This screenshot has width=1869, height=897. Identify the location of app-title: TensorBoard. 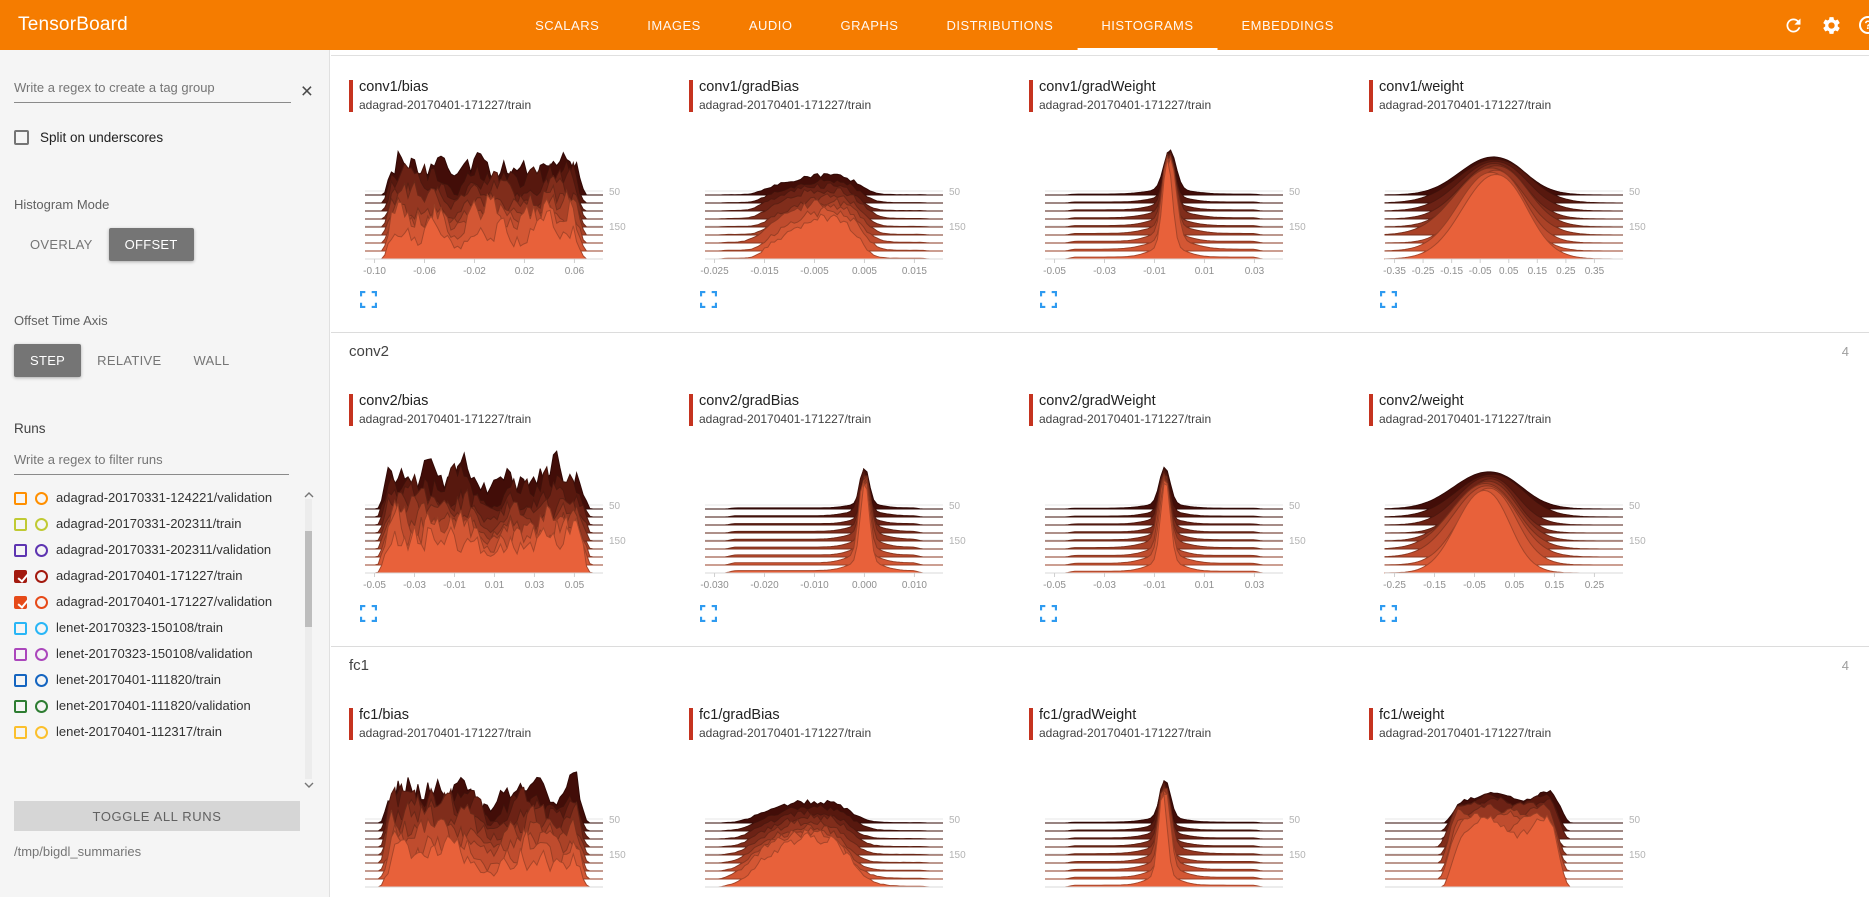
(73, 24).